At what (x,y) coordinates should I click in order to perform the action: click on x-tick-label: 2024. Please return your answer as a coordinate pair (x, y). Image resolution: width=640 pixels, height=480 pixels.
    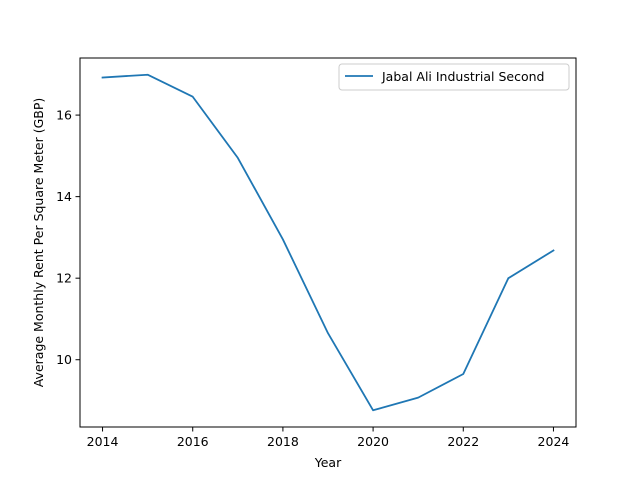
    Looking at the image, I should click on (554, 441).